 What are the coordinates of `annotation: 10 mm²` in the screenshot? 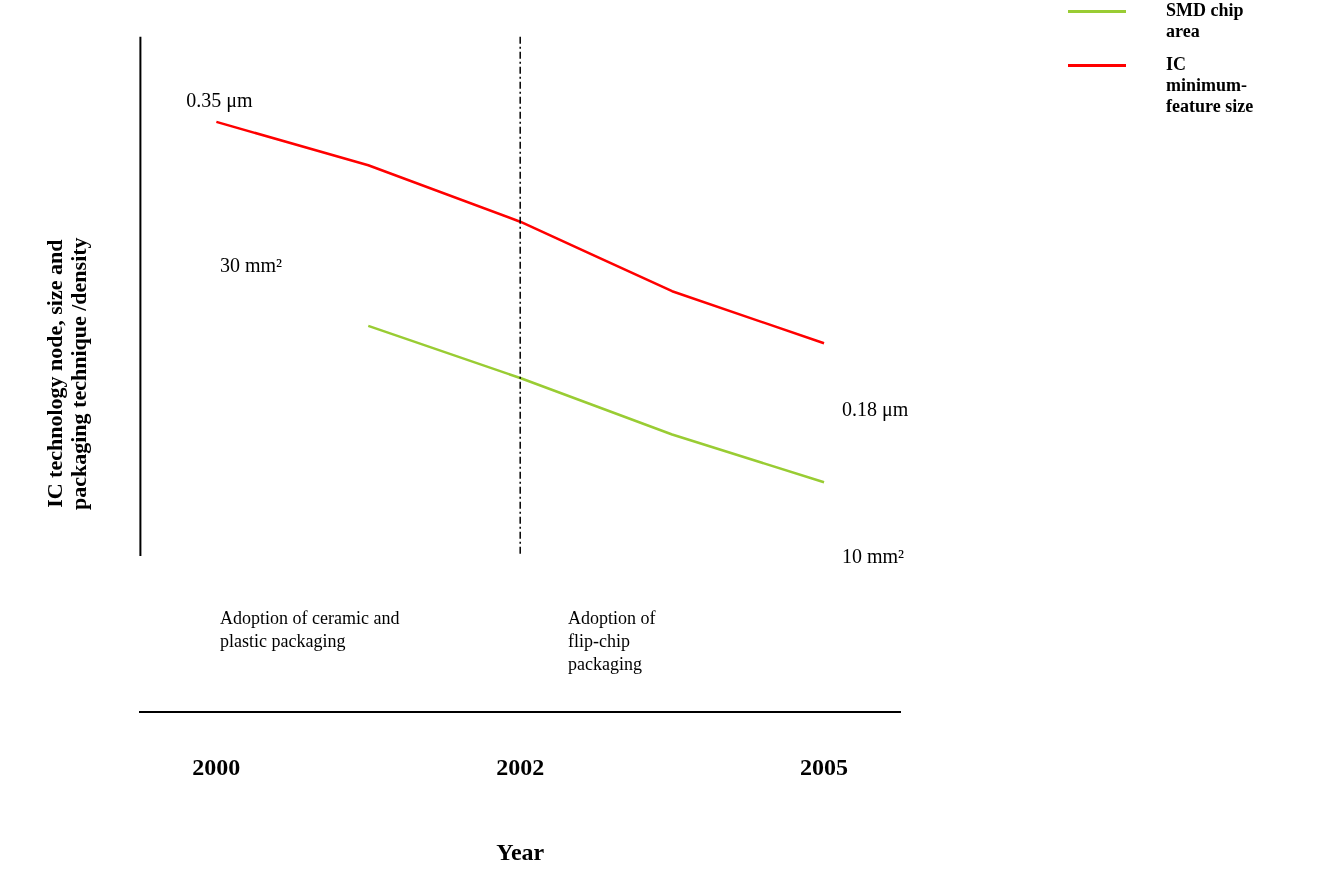 It's located at (874, 556).